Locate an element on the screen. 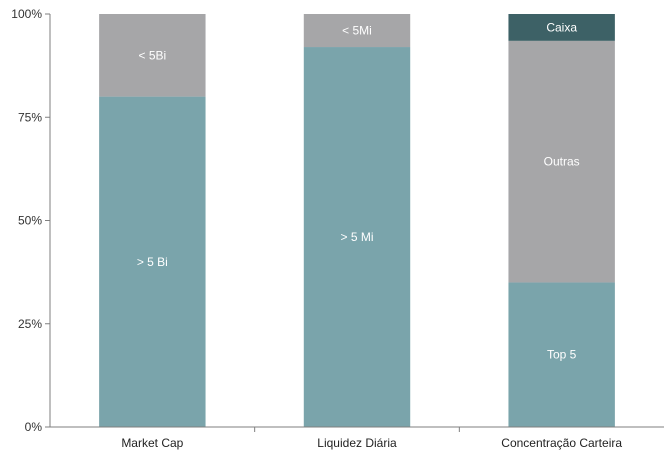 This screenshot has height=455, width=664. segment-label-liquidez-diaria-5-mi: > 5 Mi is located at coordinates (356, 237).